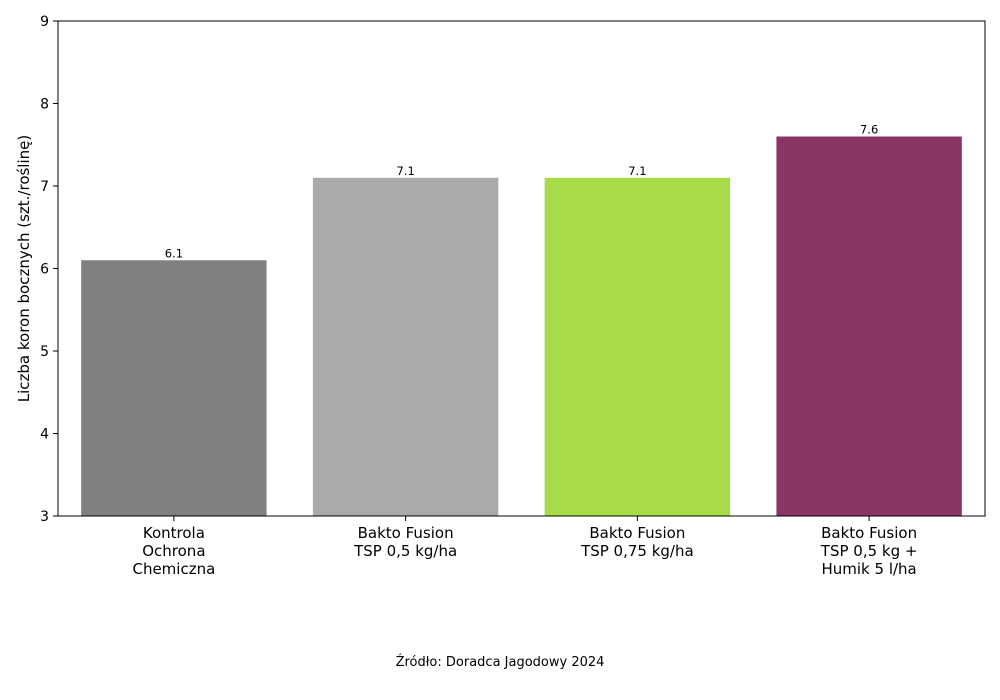 This screenshot has width=1000, height=700. Describe the element at coordinates (173, 569) in the screenshot. I see `x-tick-label-line: Chemiczna` at that location.